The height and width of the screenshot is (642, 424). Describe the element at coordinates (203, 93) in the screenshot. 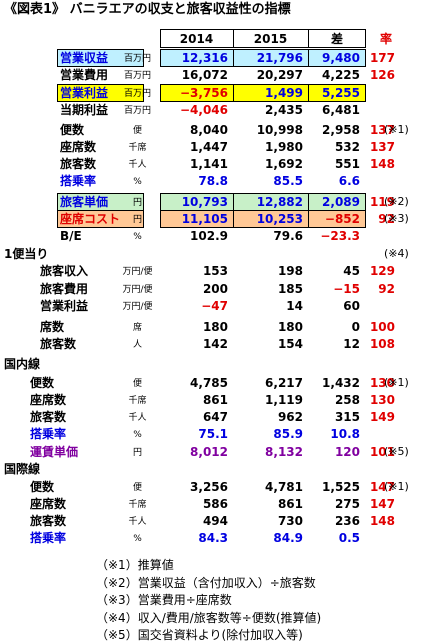

I see `value-v2014: −3,756` at that location.